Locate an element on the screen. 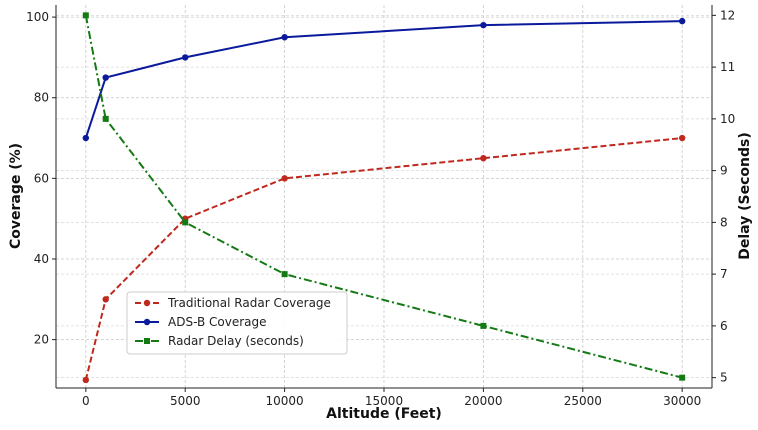  y2-tick-label: 5 is located at coordinates (724, 378).